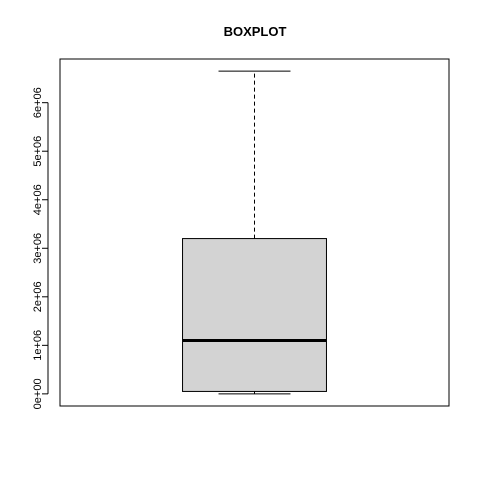 The width and height of the screenshot is (480, 480). I want to click on chart-title: BOXPLOT, so click(255, 31).